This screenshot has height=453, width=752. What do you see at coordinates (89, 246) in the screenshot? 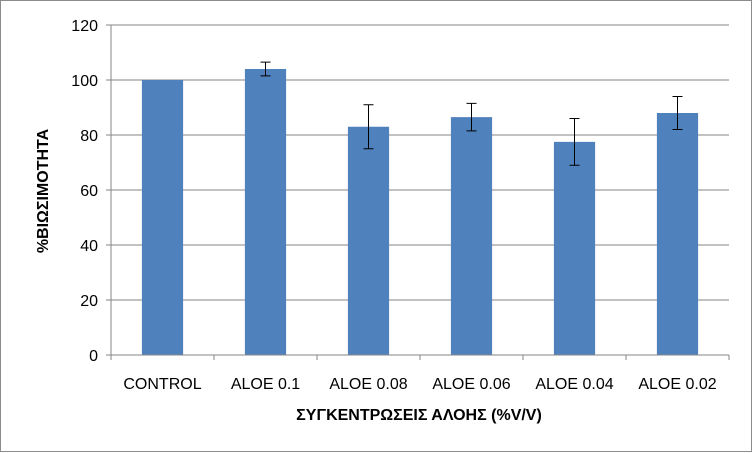
I see `y-tick-label: 40` at bounding box center [89, 246].